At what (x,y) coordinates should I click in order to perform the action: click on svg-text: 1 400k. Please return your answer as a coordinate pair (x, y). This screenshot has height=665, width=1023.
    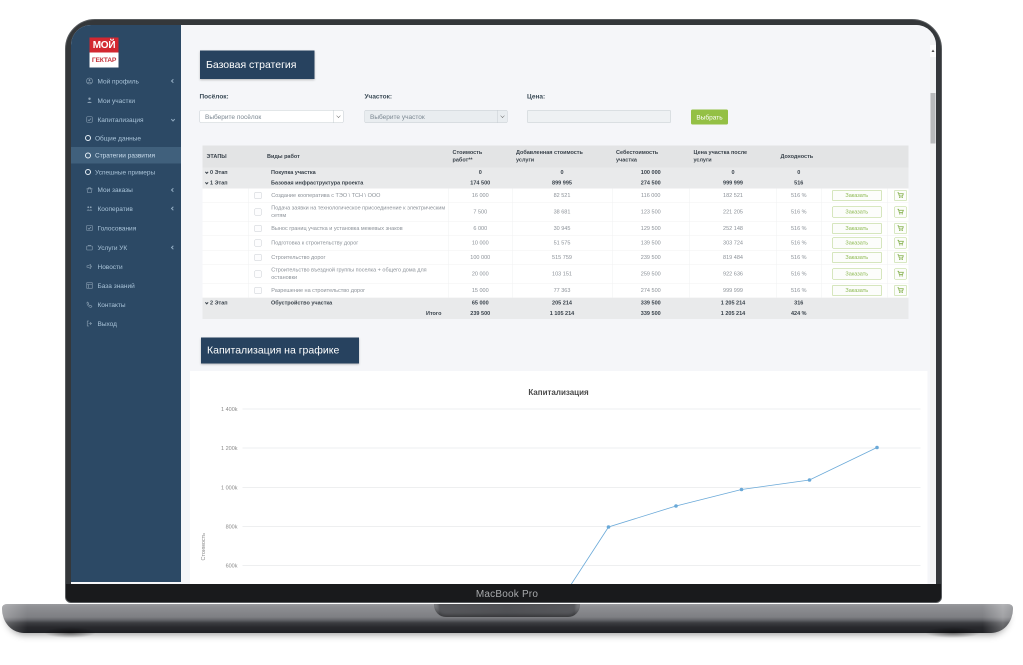
    Looking at the image, I should click on (229, 410).